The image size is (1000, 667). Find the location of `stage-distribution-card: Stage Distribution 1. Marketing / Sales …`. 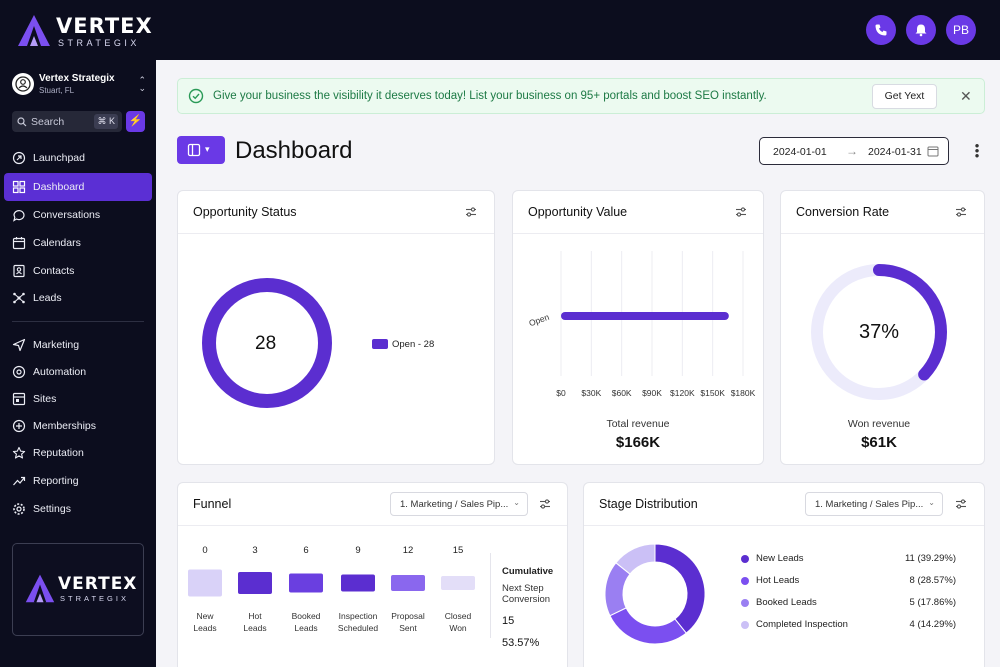

stage-distribution-card: Stage Distribution 1. Marketing / Sales … is located at coordinates (784, 574).